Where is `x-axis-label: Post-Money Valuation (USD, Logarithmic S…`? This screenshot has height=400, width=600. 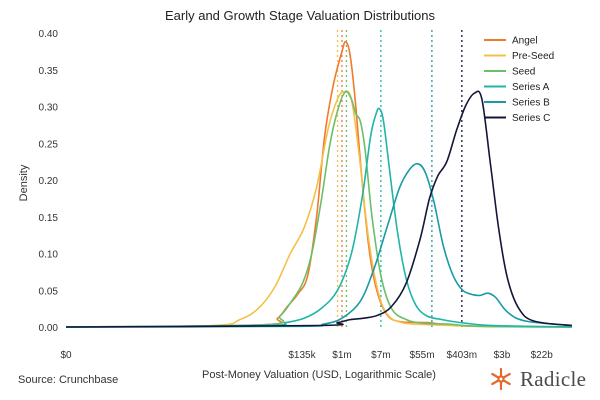 x-axis-label: Post-Money Valuation (USD, Logarithmic S… is located at coordinates (319, 375).